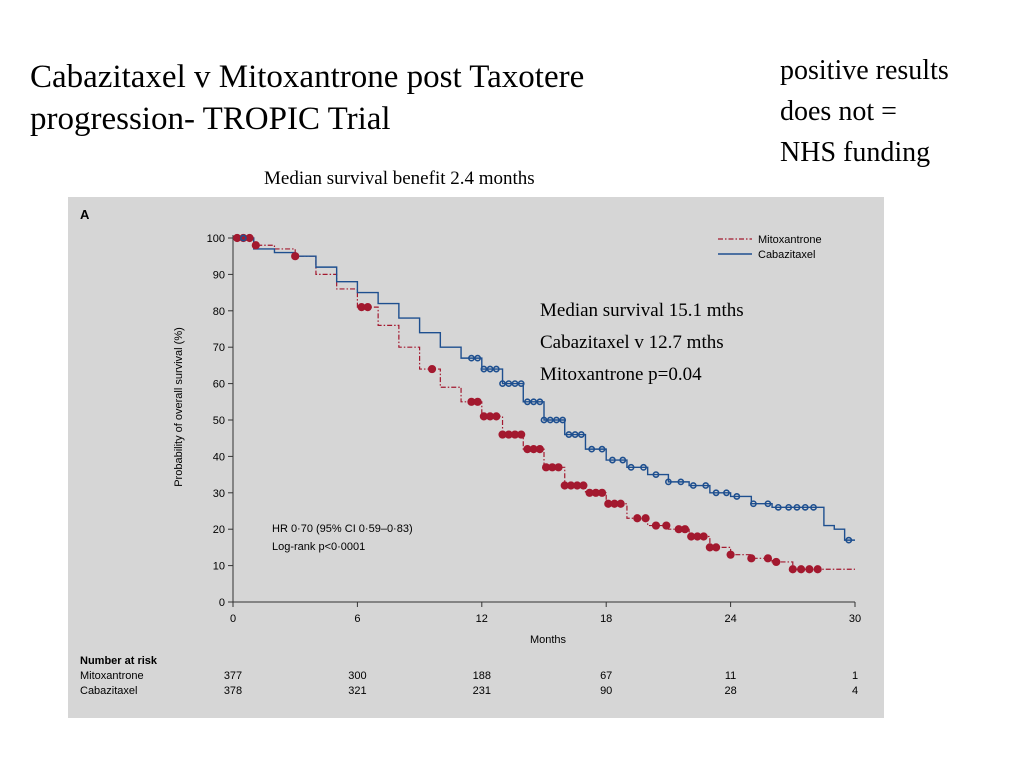 Image resolution: width=1024 pixels, height=768 pixels. Describe the element at coordinates (219, 312) in the screenshot. I see `y-tick-label: 80` at that location.